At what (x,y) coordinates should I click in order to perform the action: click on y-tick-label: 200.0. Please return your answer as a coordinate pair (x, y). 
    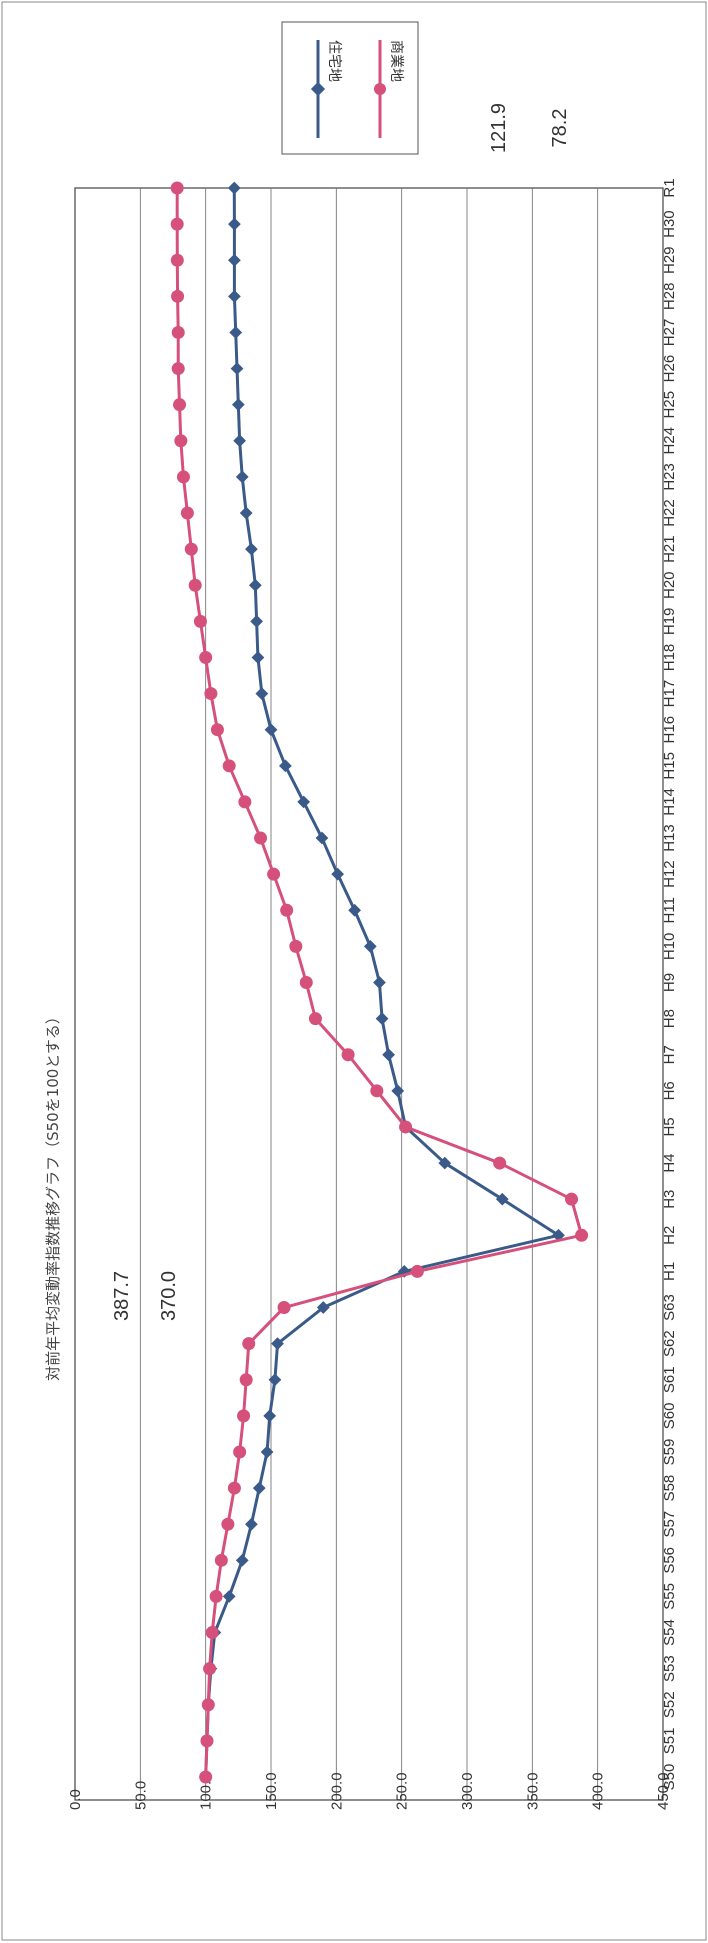
    Looking at the image, I should click on (336, 1791).